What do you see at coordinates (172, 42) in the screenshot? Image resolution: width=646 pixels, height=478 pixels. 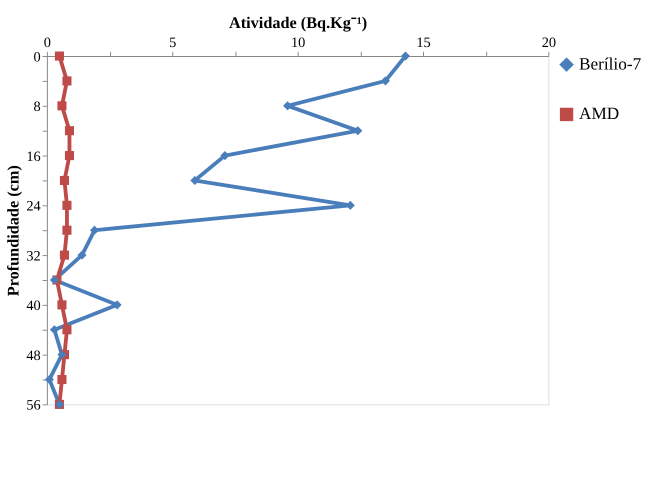 I see `x-tick-label: 5` at bounding box center [172, 42].